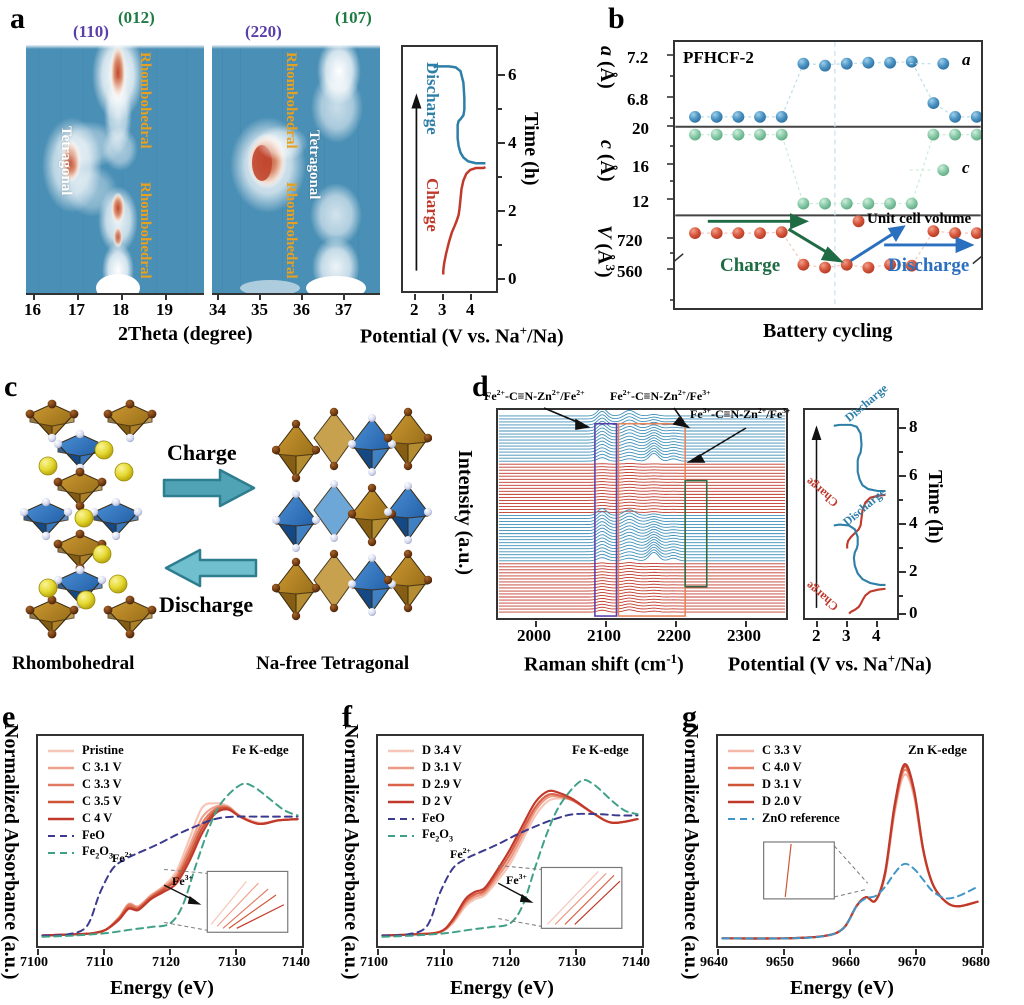 The height and width of the screenshot is (1005, 1024). I want to click on legend-label: C 4 V, so click(97, 818).